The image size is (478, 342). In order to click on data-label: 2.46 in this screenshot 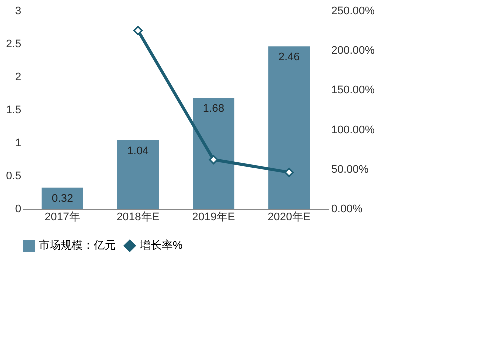, I will do `click(289, 58)`.